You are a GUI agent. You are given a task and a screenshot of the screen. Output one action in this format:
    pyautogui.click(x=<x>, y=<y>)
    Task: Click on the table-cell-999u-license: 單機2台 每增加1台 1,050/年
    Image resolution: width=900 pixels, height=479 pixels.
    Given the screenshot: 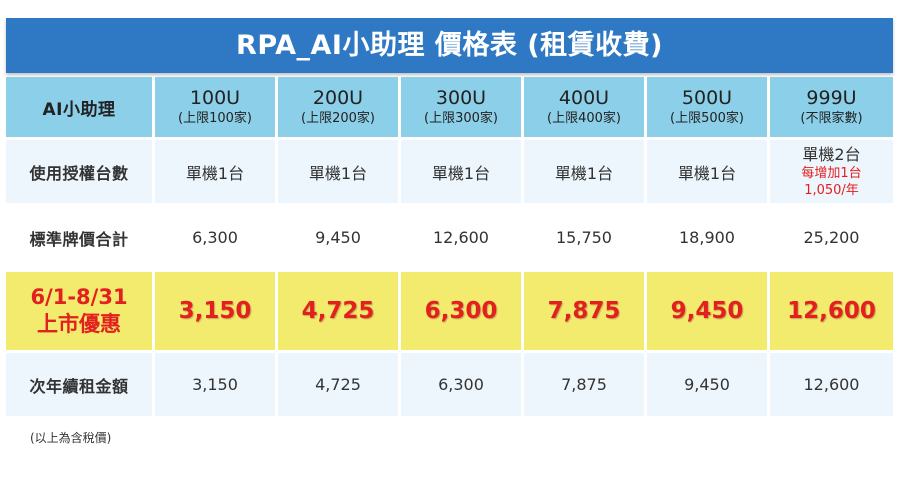 What is the action you would take?
    pyautogui.click(x=831, y=173)
    